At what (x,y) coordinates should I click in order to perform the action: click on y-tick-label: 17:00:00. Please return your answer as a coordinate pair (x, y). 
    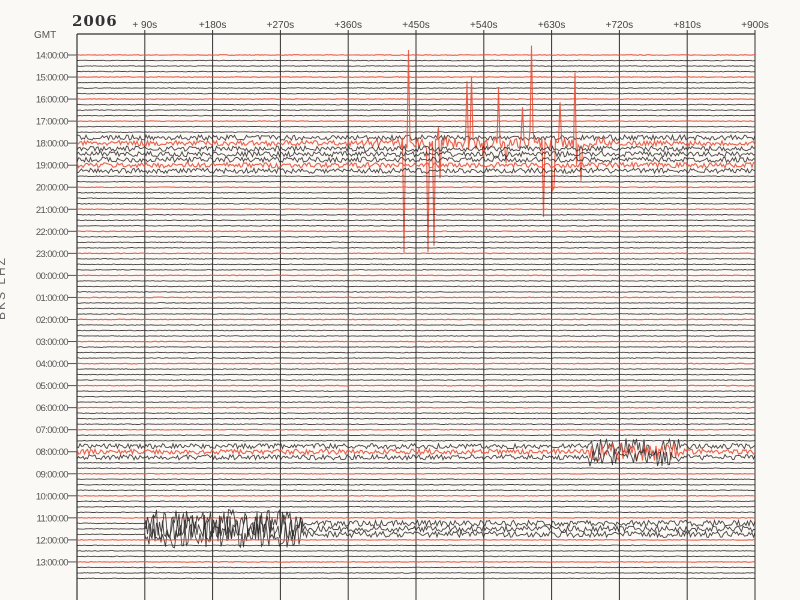
    Looking at the image, I should click on (52, 122).